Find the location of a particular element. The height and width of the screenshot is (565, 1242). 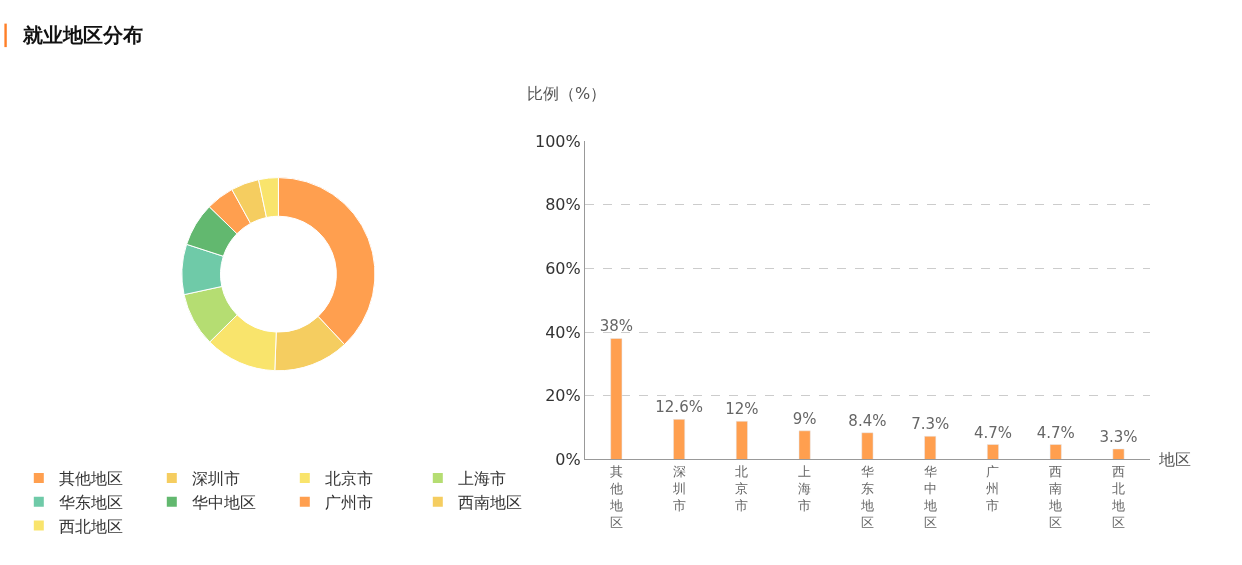

x-tick-label: 广州市 is located at coordinates (993, 488).